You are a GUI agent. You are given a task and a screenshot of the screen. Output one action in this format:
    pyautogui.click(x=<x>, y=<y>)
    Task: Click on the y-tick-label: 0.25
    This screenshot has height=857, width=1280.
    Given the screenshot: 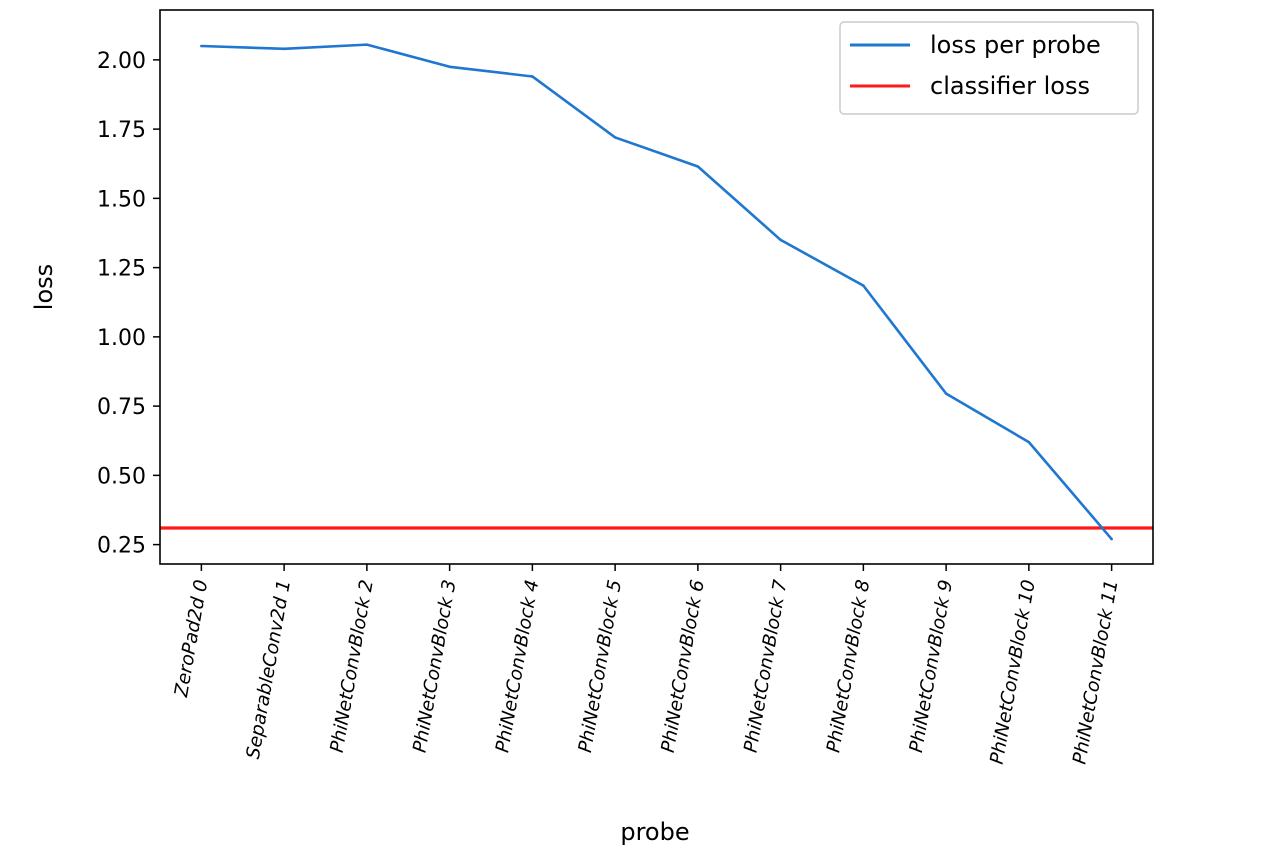 What is the action you would take?
    pyautogui.click(x=121, y=546)
    